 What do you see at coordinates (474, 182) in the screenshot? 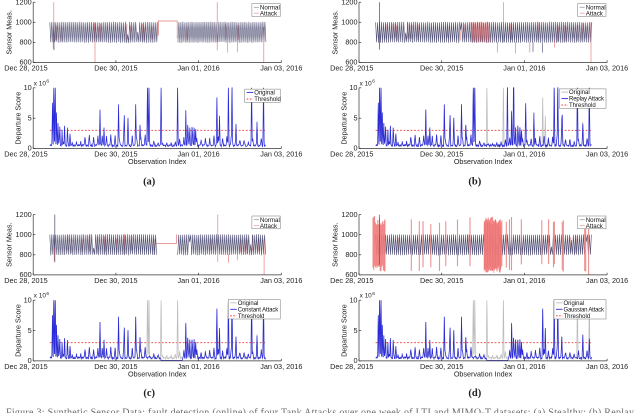
I see `svg-text: (b)` at bounding box center [474, 182].